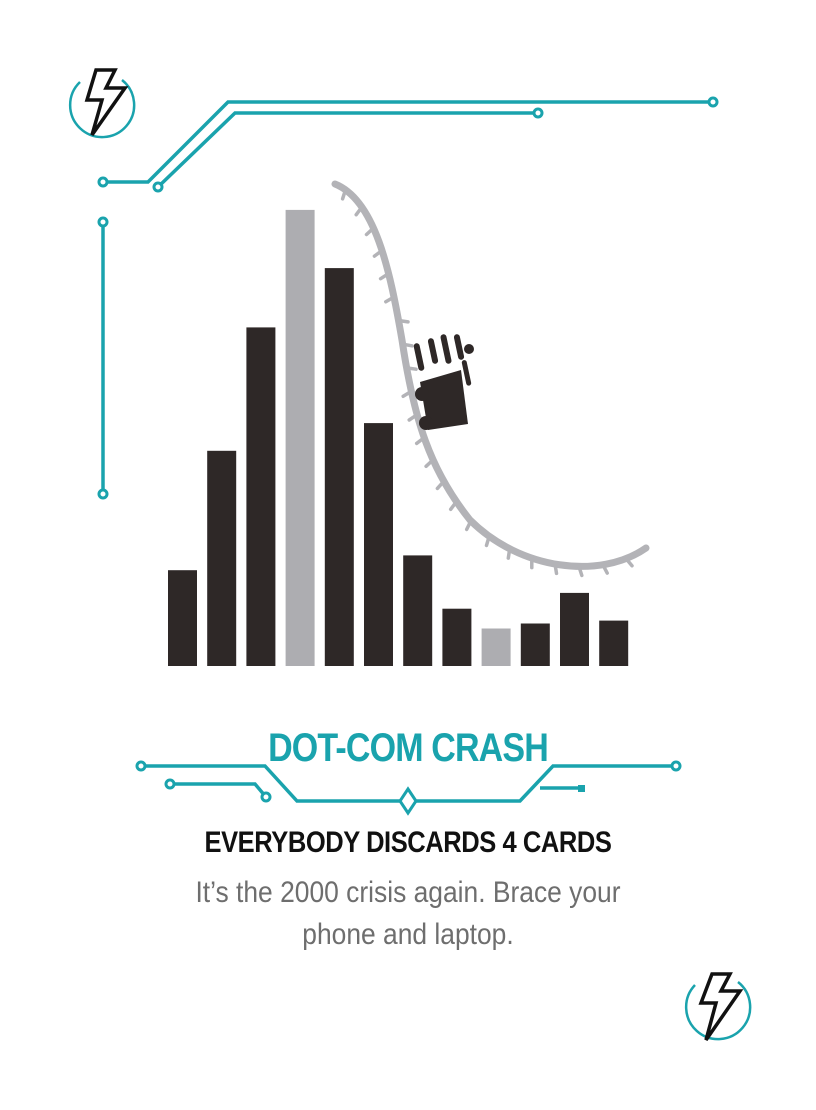 The height and width of the screenshot is (1110, 816). I want to click on card-effect: EVERYBODY DISCARDS 4 CARDS, so click(408, 842).